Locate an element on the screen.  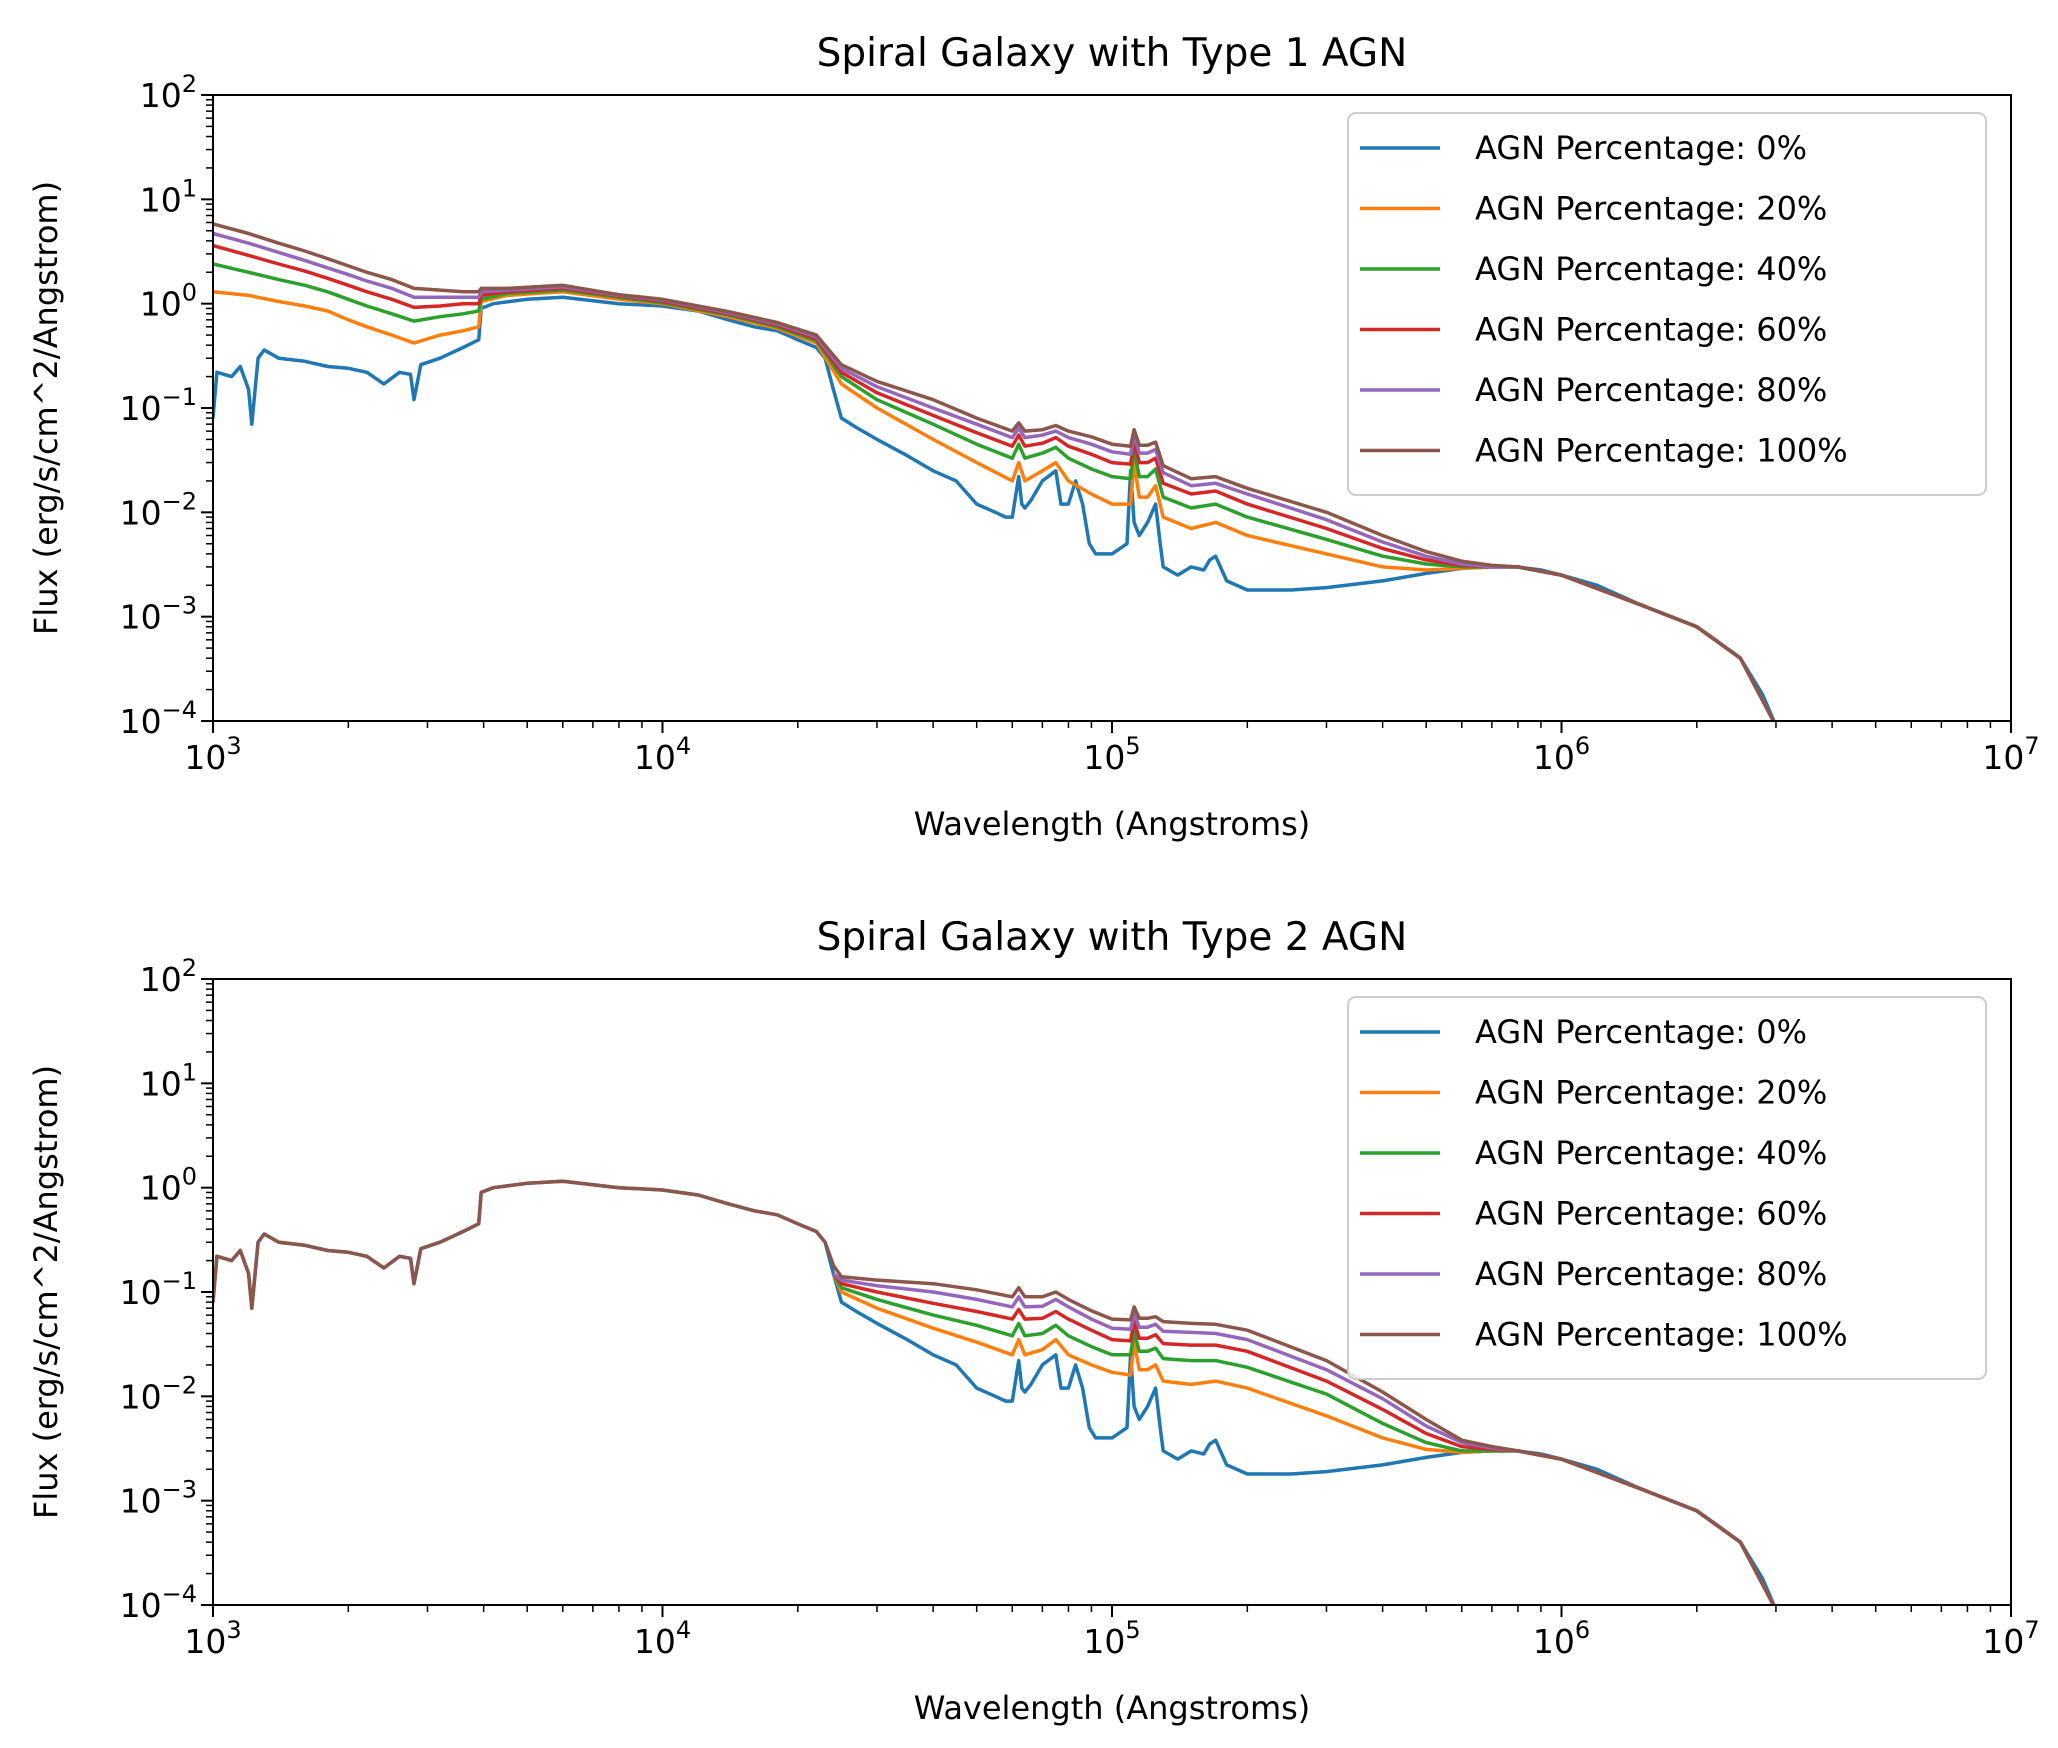
x-tick-label: 10⁴ is located at coordinates (662, 1638).